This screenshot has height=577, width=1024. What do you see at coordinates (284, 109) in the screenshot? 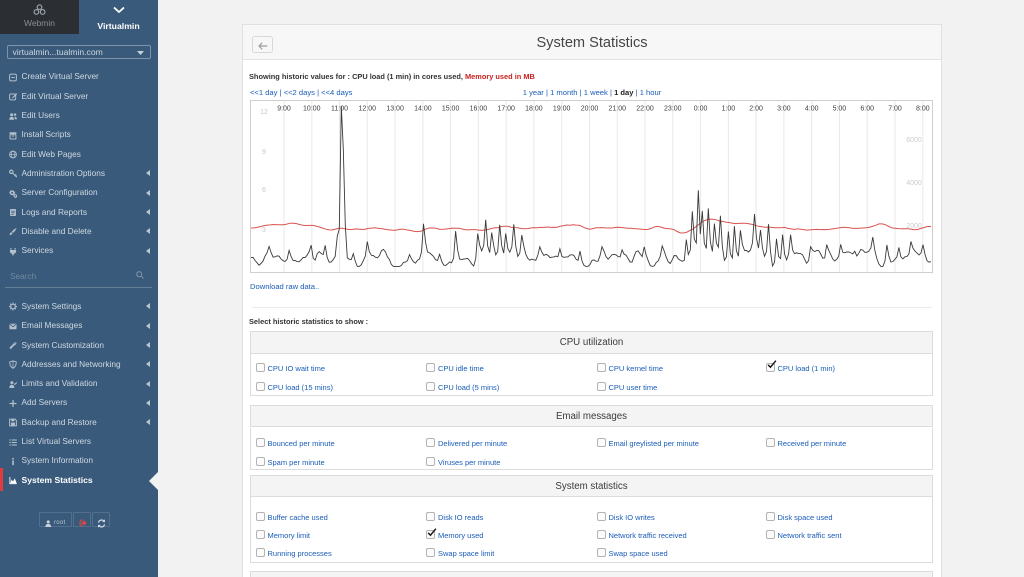
I see `svg-text: 9:00` at bounding box center [284, 109].